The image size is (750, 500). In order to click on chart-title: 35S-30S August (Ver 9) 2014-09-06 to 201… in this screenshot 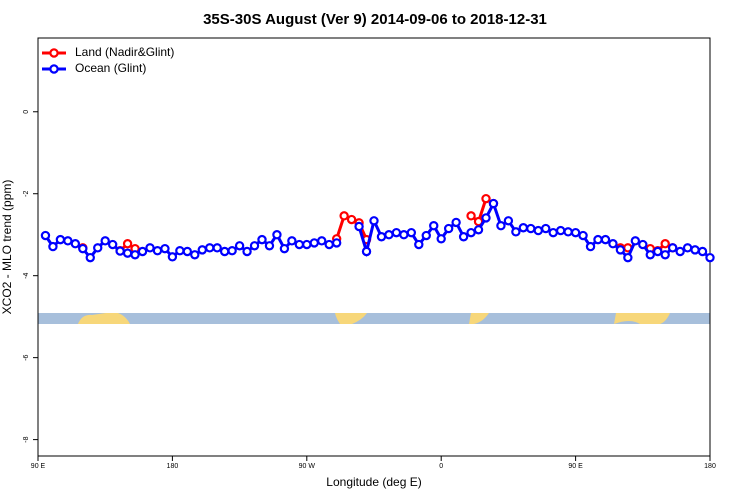, I will do `click(375, 19)`.